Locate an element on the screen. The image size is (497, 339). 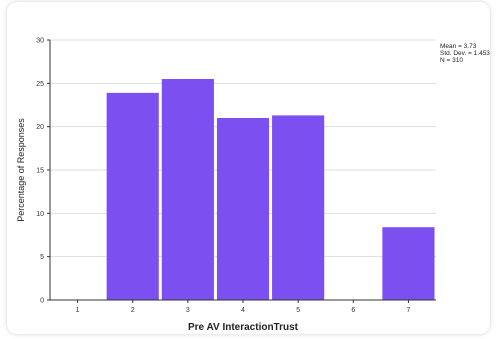
y-tick-label: 25 is located at coordinates (40, 84).